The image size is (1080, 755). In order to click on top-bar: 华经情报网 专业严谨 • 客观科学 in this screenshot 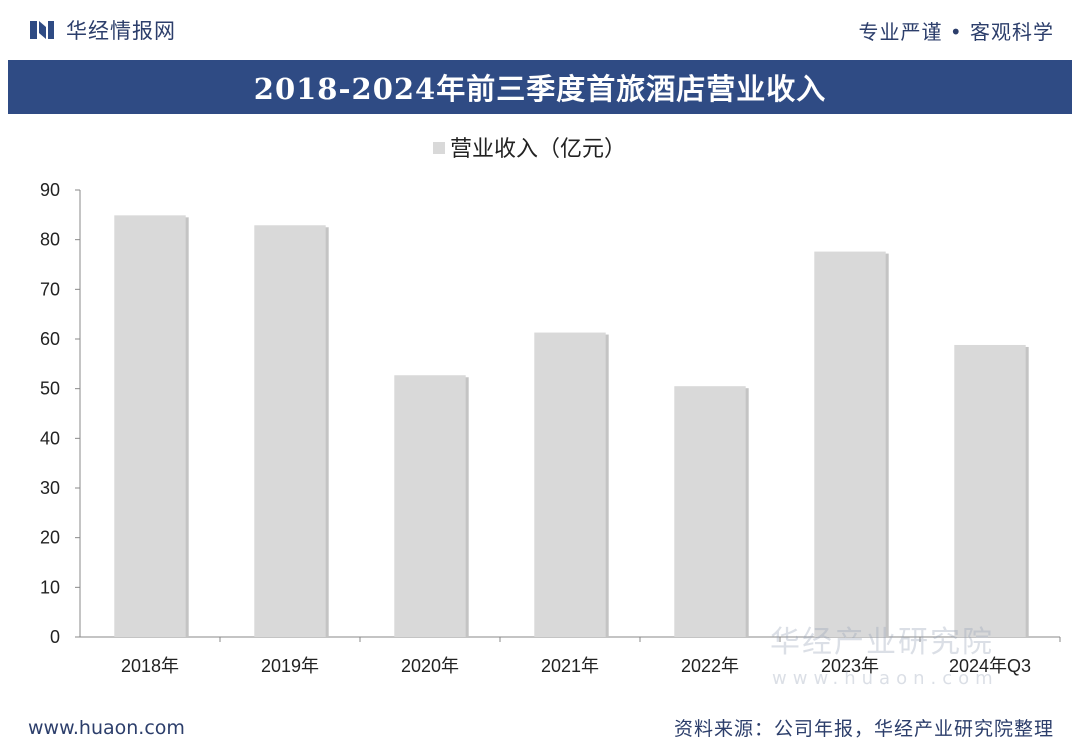, I will do `click(540, 30)`.